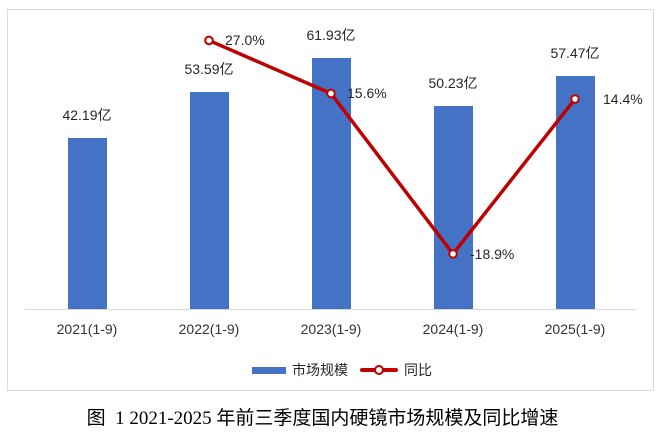 This screenshot has width=662, height=444. I want to click on yoy-data-label-2024(1-9): -18.9%, so click(492, 253).